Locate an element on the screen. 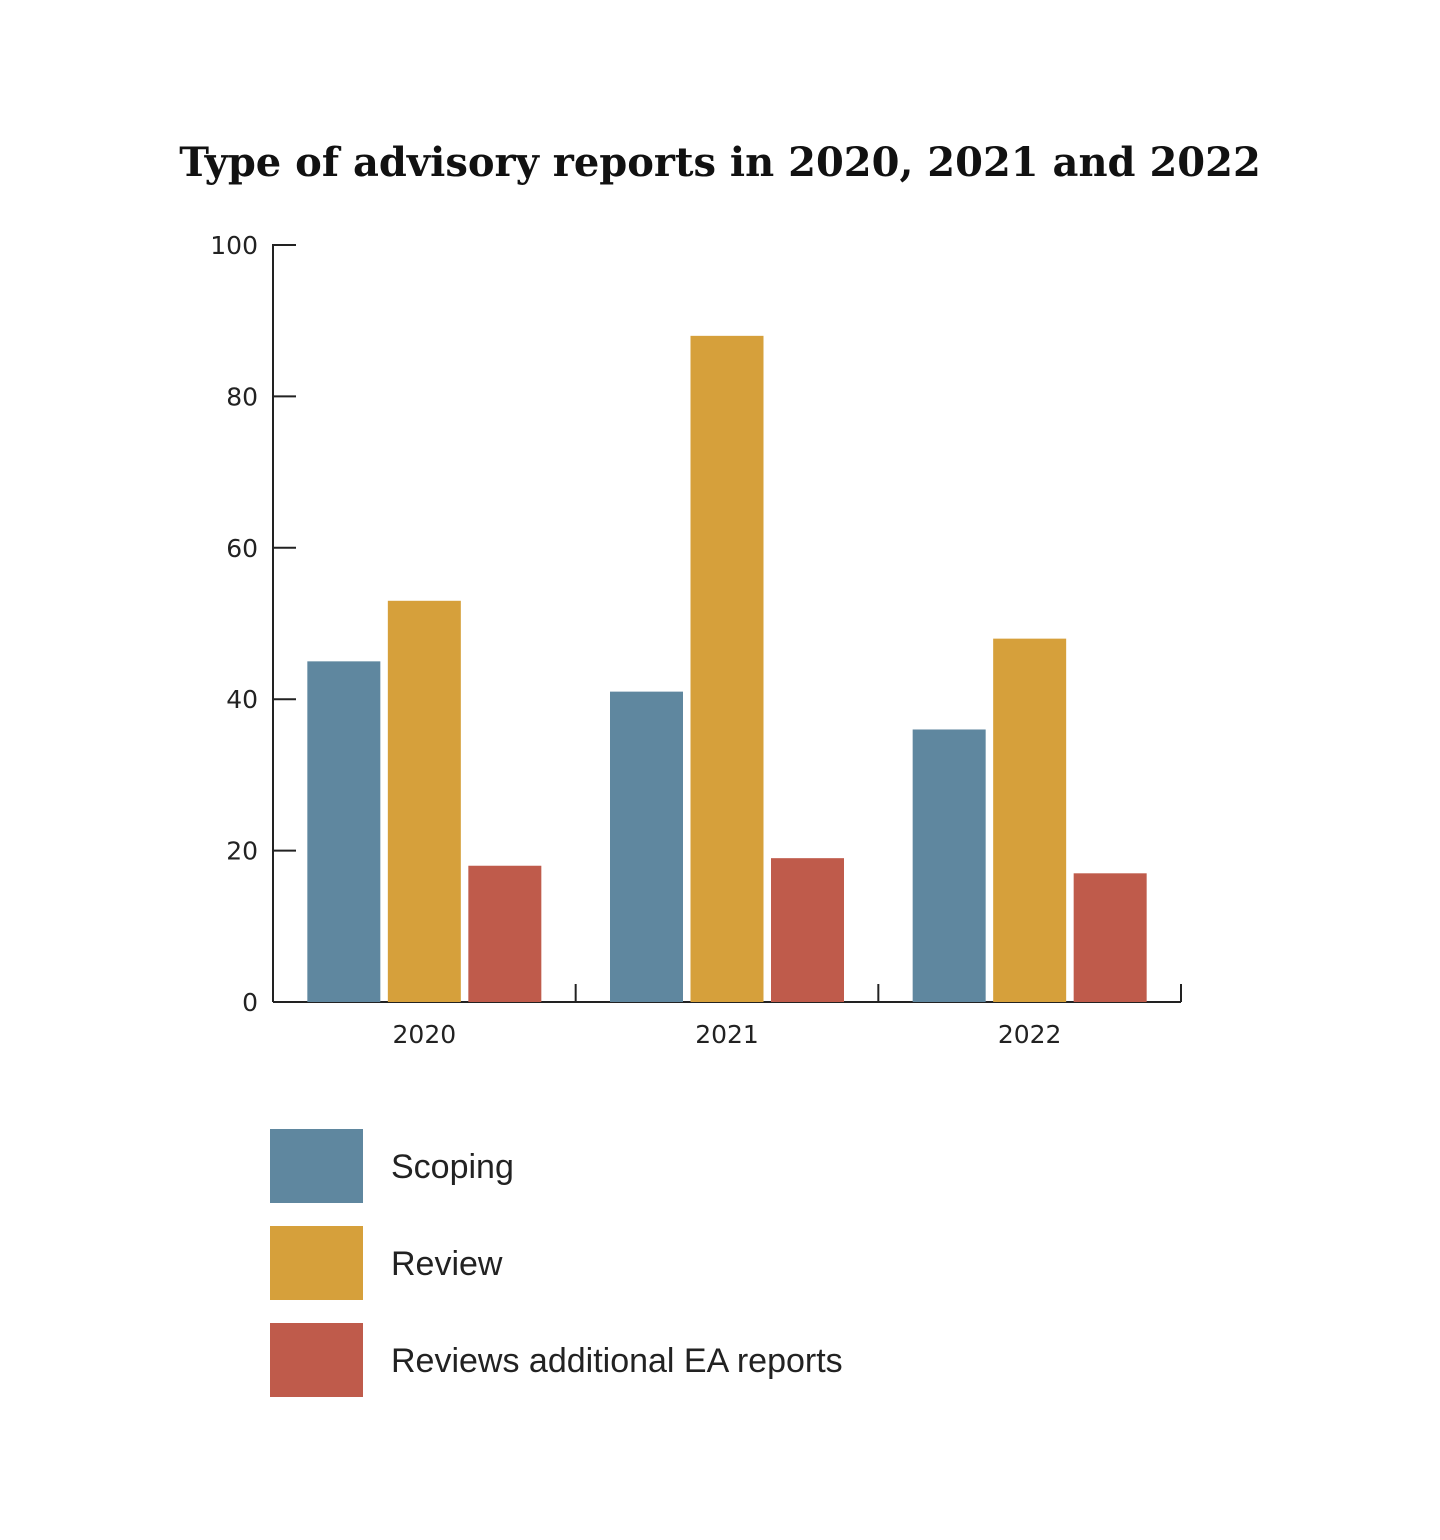 The width and height of the screenshot is (1440, 1540). bar-review-2022 is located at coordinates (1030, 820).